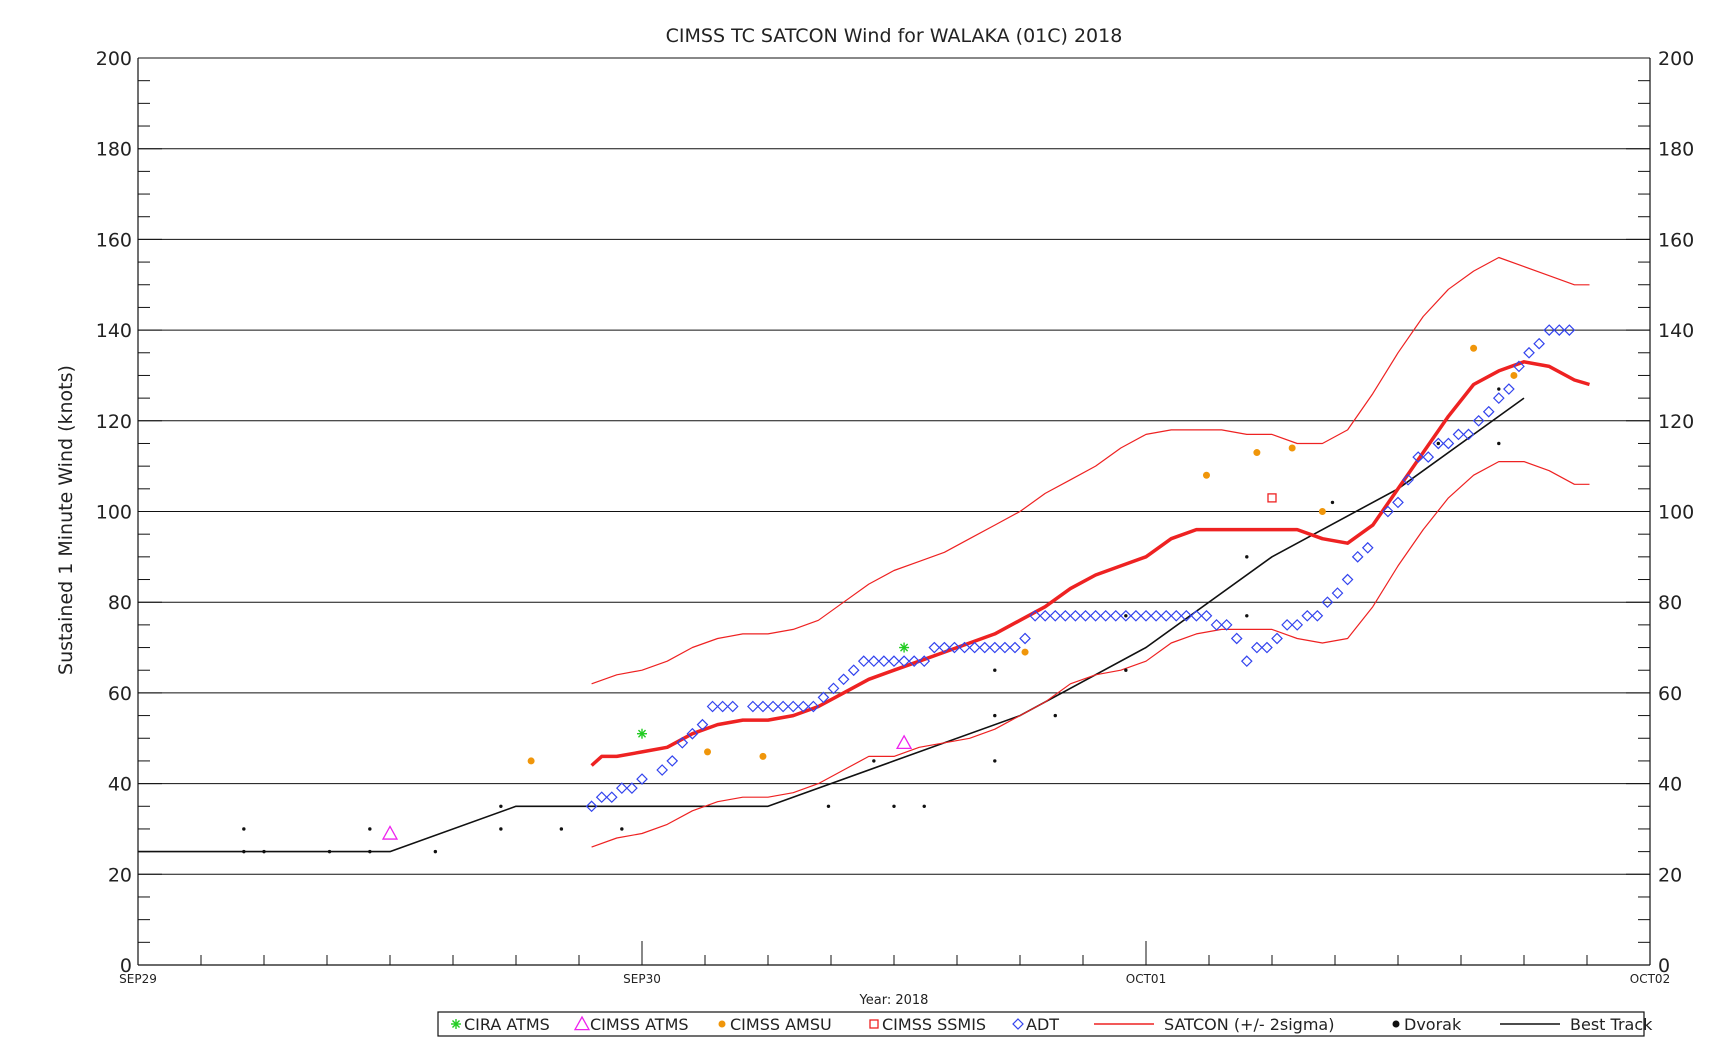  What do you see at coordinates (114, 59) in the screenshot?
I see `y-tick-label-left: 200` at bounding box center [114, 59].